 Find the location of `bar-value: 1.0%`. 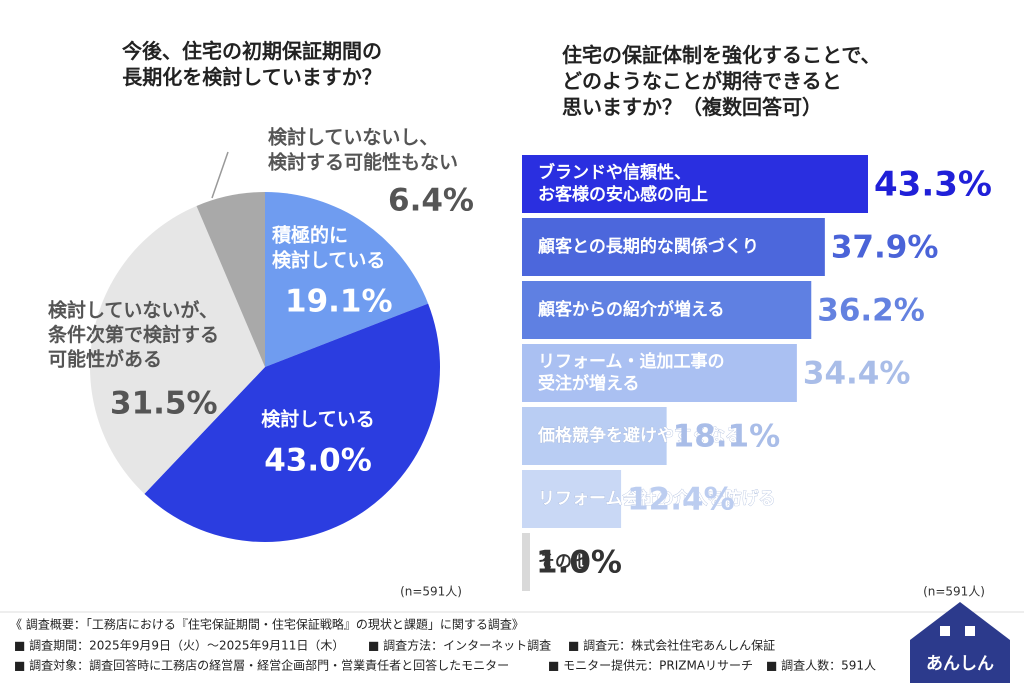

bar-value: 1.0% is located at coordinates (579, 563).